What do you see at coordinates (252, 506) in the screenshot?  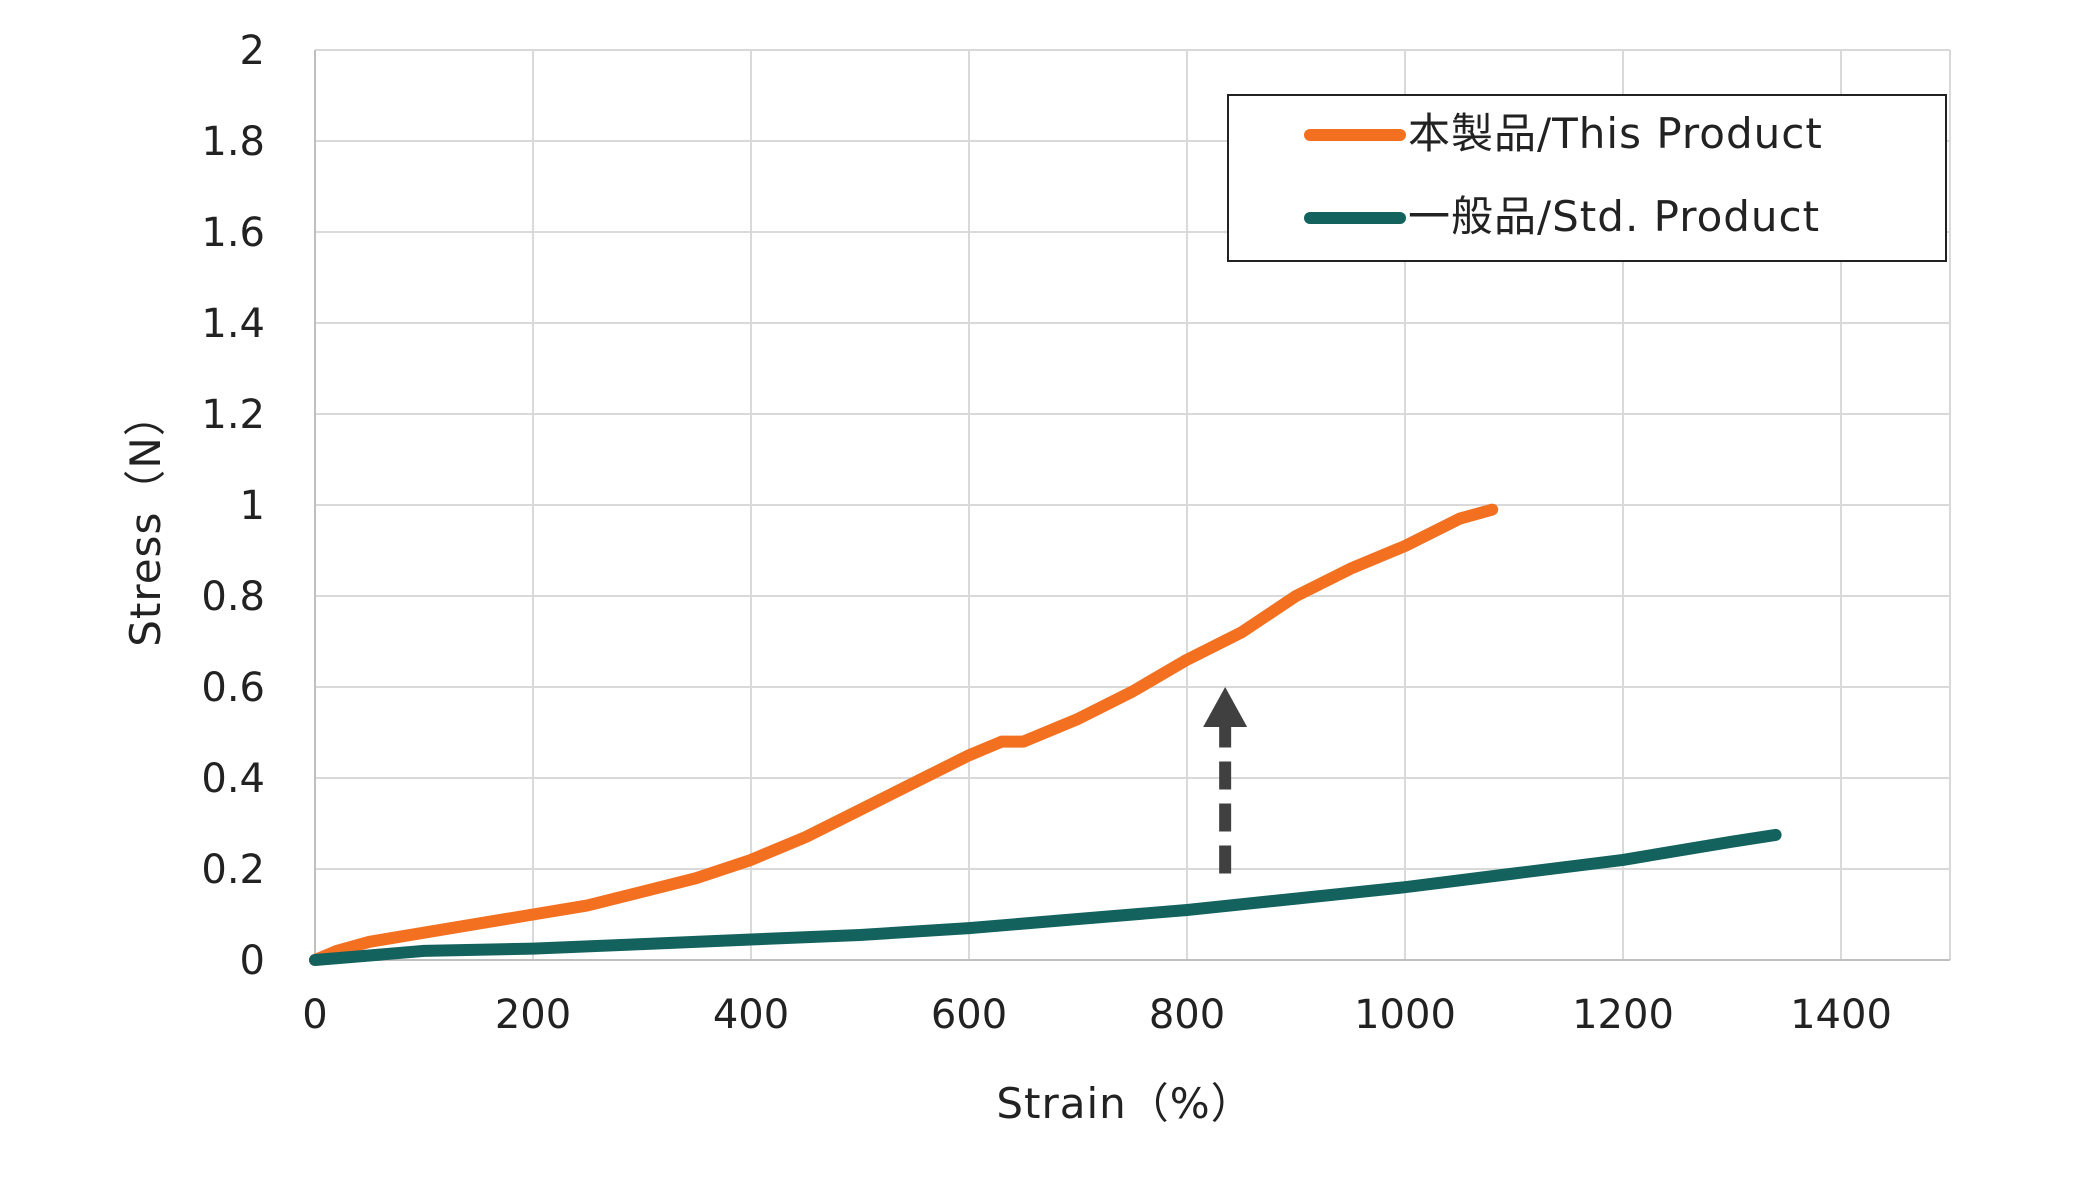 I see `y-tick-label: 1` at bounding box center [252, 506].